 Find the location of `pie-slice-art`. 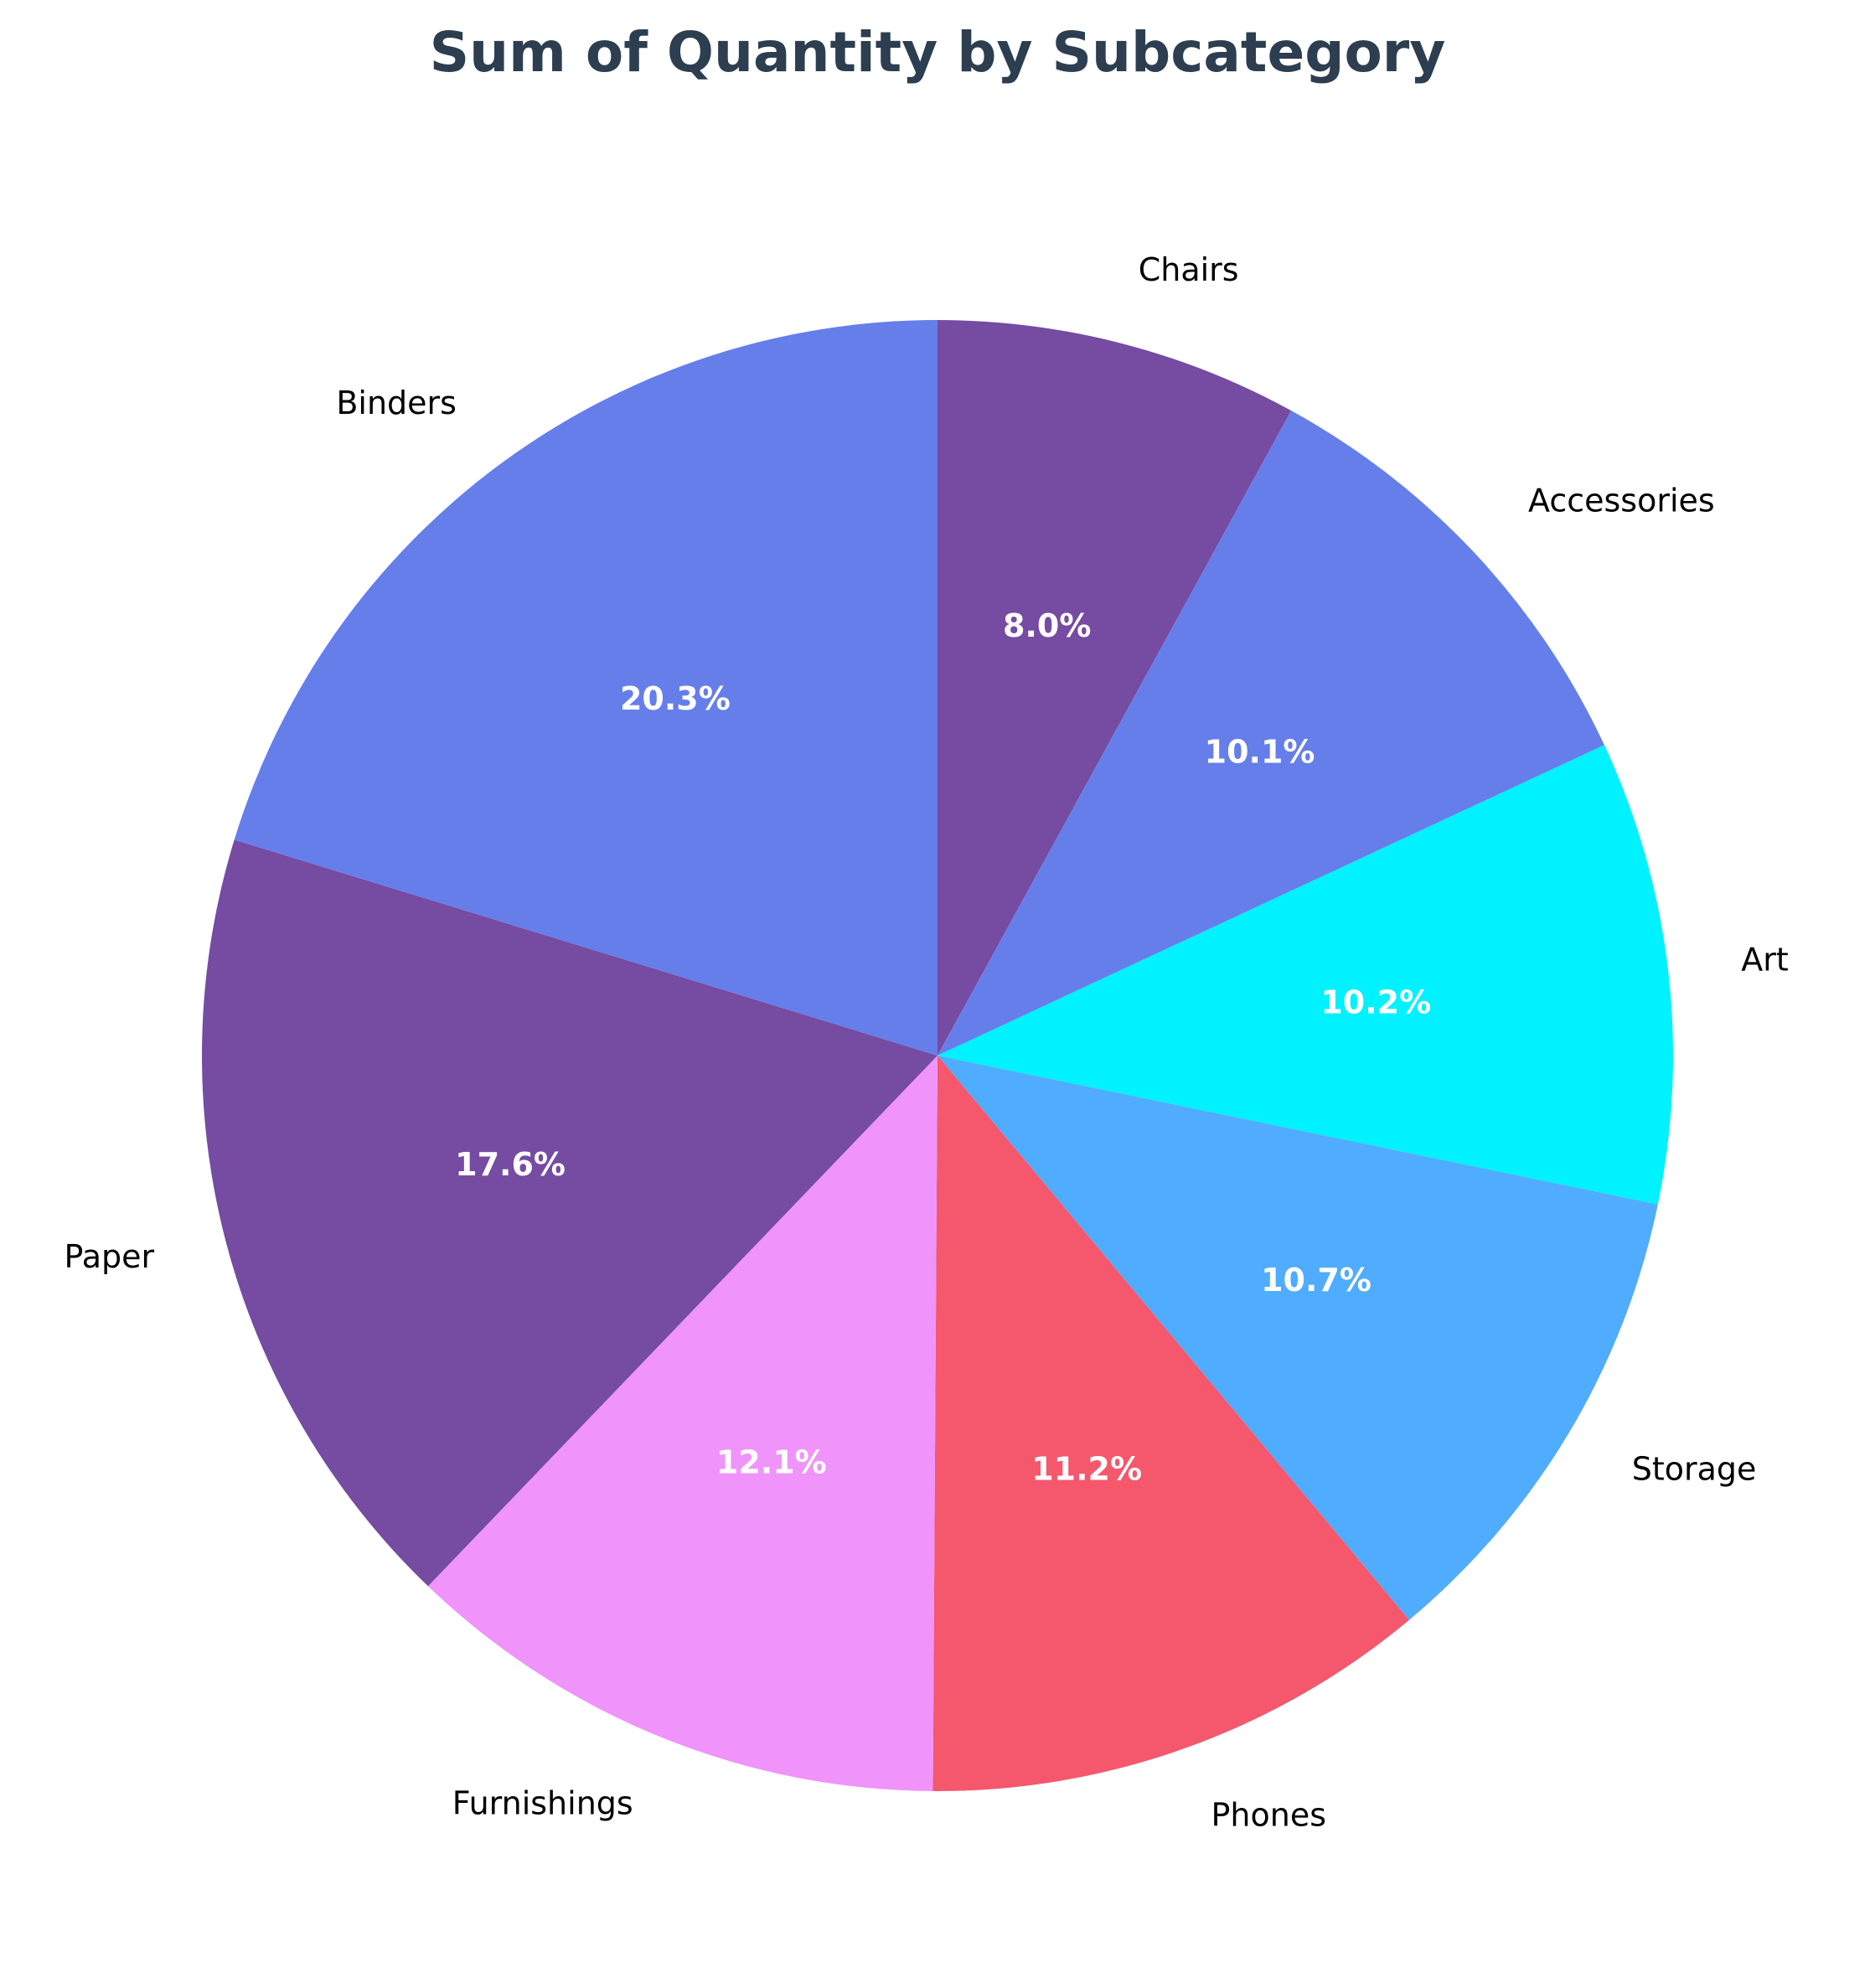

pie-slice-art is located at coordinates (1305, 975).